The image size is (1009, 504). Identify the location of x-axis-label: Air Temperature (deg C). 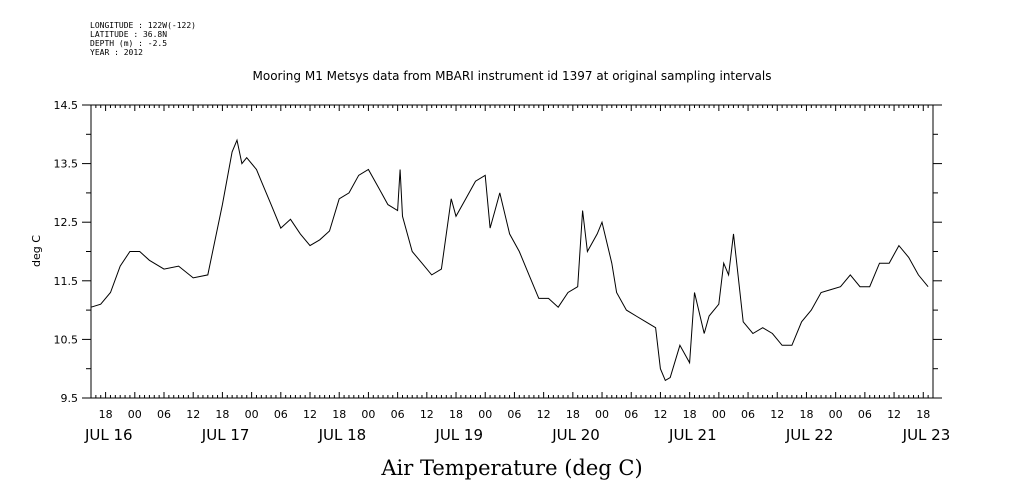
(511, 468).